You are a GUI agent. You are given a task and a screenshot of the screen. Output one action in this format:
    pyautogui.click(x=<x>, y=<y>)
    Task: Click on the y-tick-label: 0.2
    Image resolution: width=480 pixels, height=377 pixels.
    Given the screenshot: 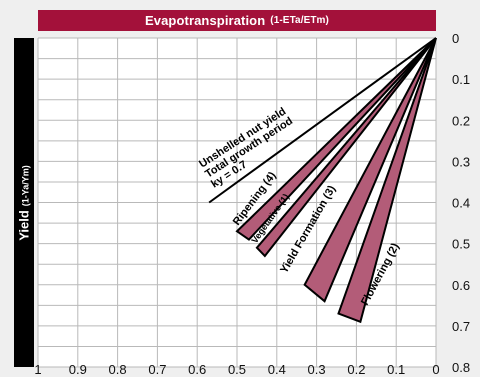 What is the action you would take?
    pyautogui.click(x=461, y=120)
    